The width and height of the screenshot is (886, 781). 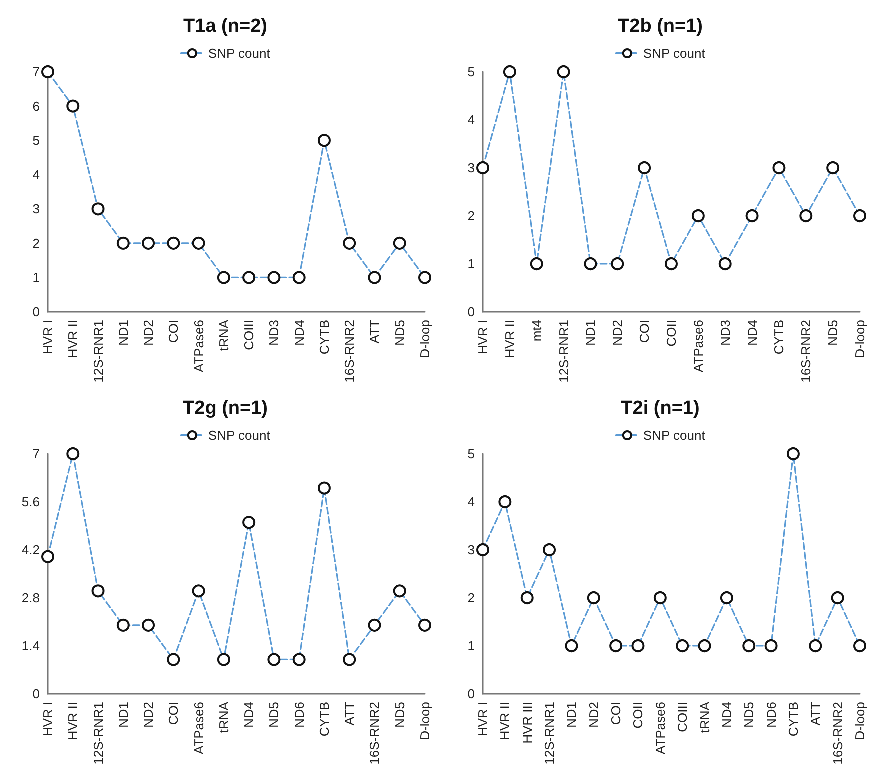 I want to click on y-tick-label: 5.6, so click(x=31, y=502).